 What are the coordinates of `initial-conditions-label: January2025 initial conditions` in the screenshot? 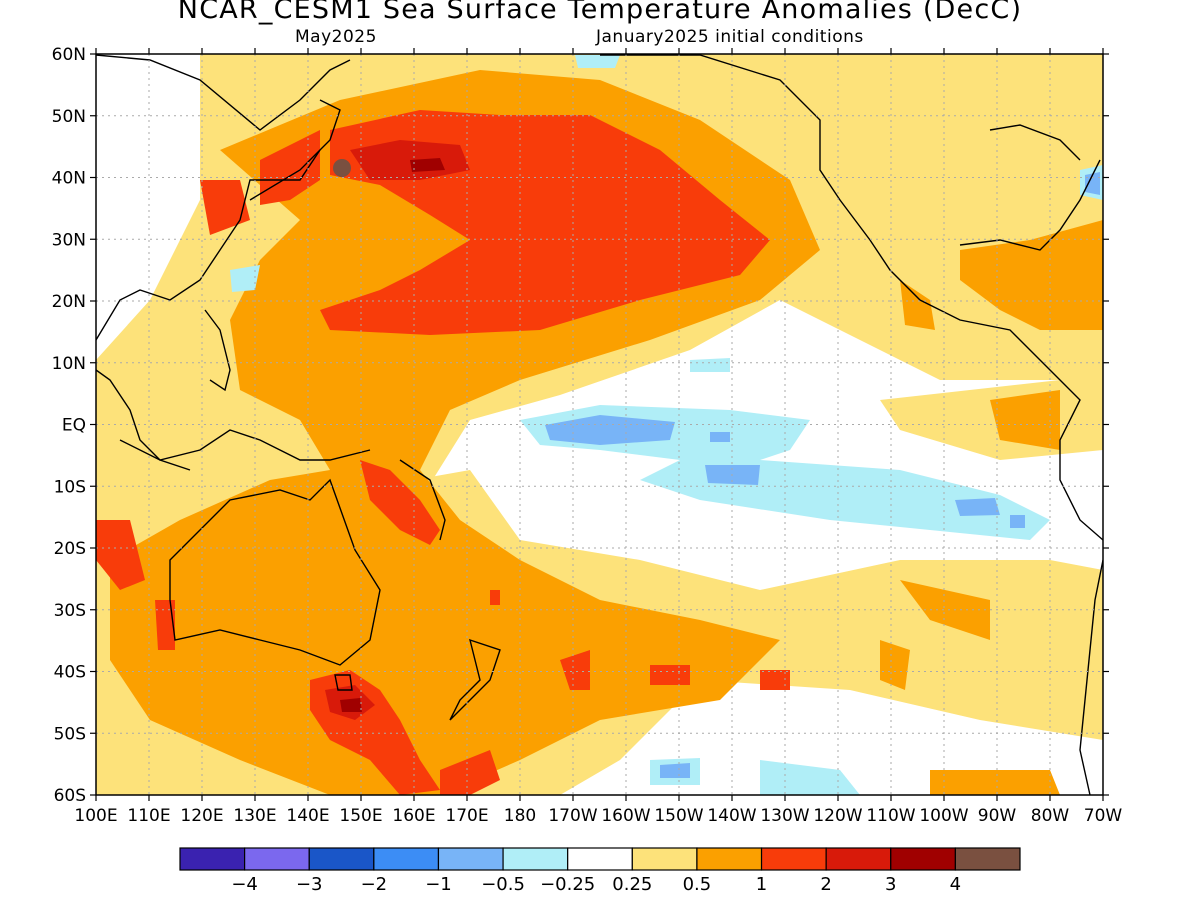 It's located at (730, 37).